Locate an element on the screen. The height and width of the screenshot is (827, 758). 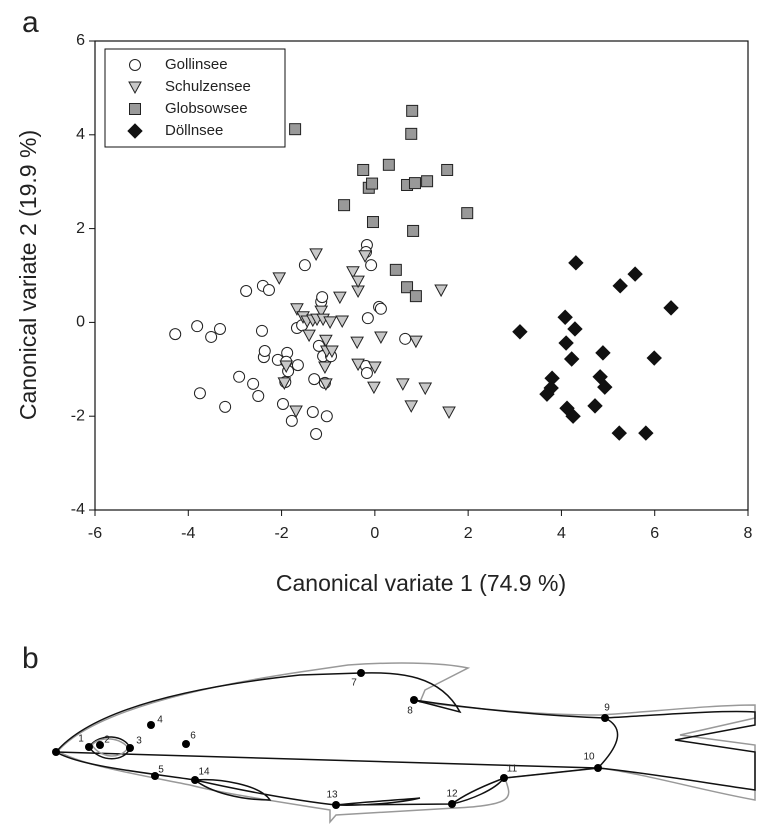
landmark-label: 2 is located at coordinates (107, 740).